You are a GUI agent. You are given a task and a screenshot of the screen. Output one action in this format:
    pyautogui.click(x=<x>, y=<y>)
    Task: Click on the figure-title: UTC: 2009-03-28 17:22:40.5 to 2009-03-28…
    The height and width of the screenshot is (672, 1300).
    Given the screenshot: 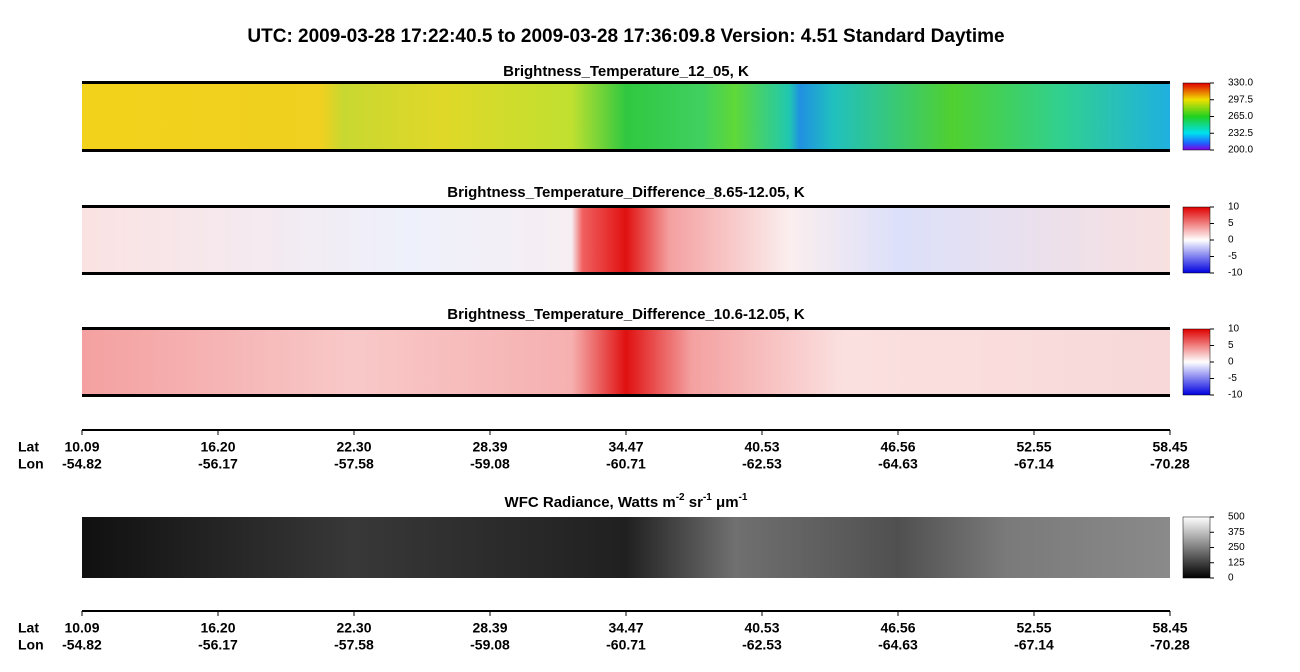 What is the action you would take?
    pyautogui.click(x=625, y=36)
    